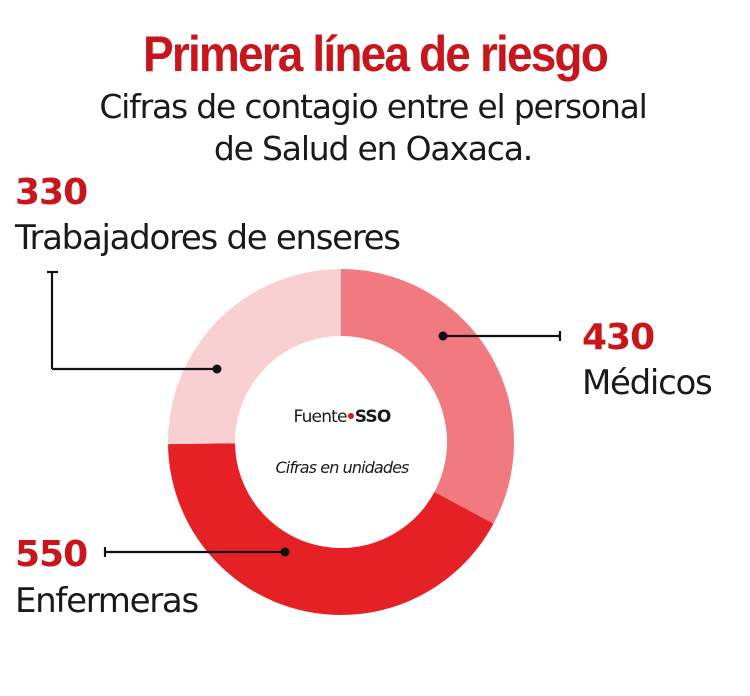 Image resolution: width=750 pixels, height=696 pixels. What do you see at coordinates (254, 357) in the screenshot?
I see `donut-segment-trabajadores` at bounding box center [254, 357].